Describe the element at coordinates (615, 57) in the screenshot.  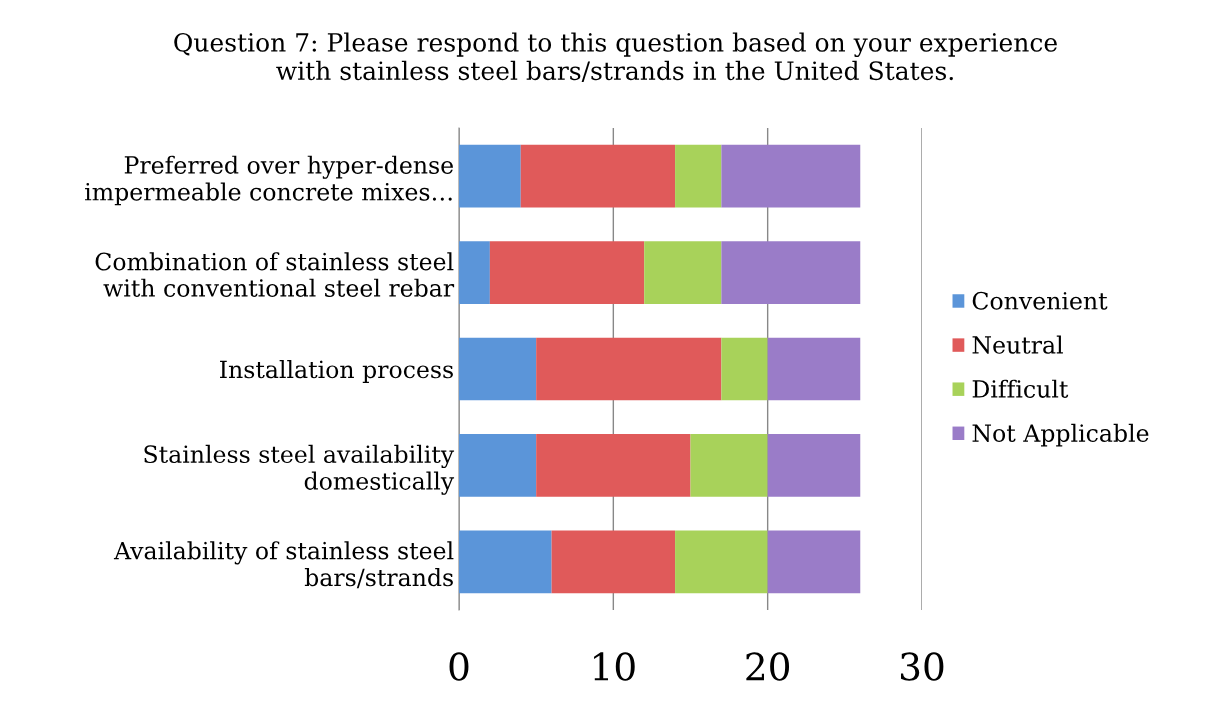
I see `chart-title: Question 7: Please respond to this question based on your experience with stainless steel bars/strands in the United States.` at that location.